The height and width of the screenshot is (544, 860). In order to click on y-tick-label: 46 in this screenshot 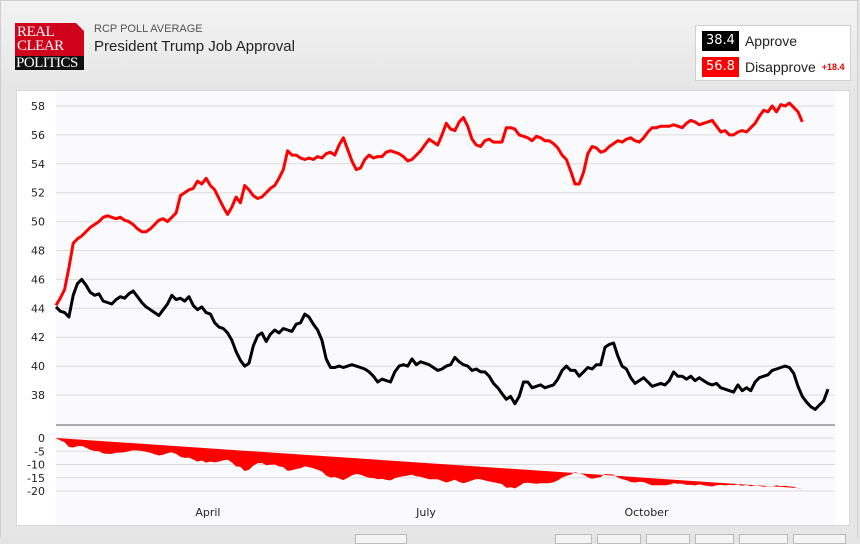, I will do `click(38, 279)`.